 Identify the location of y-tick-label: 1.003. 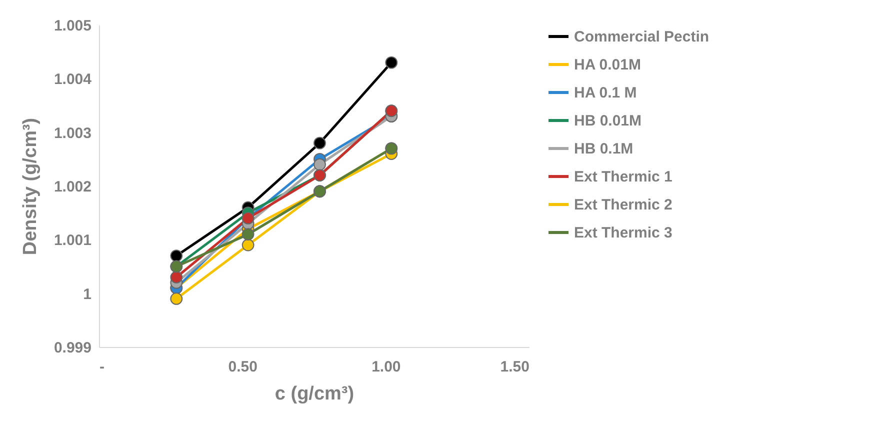
(73, 133).